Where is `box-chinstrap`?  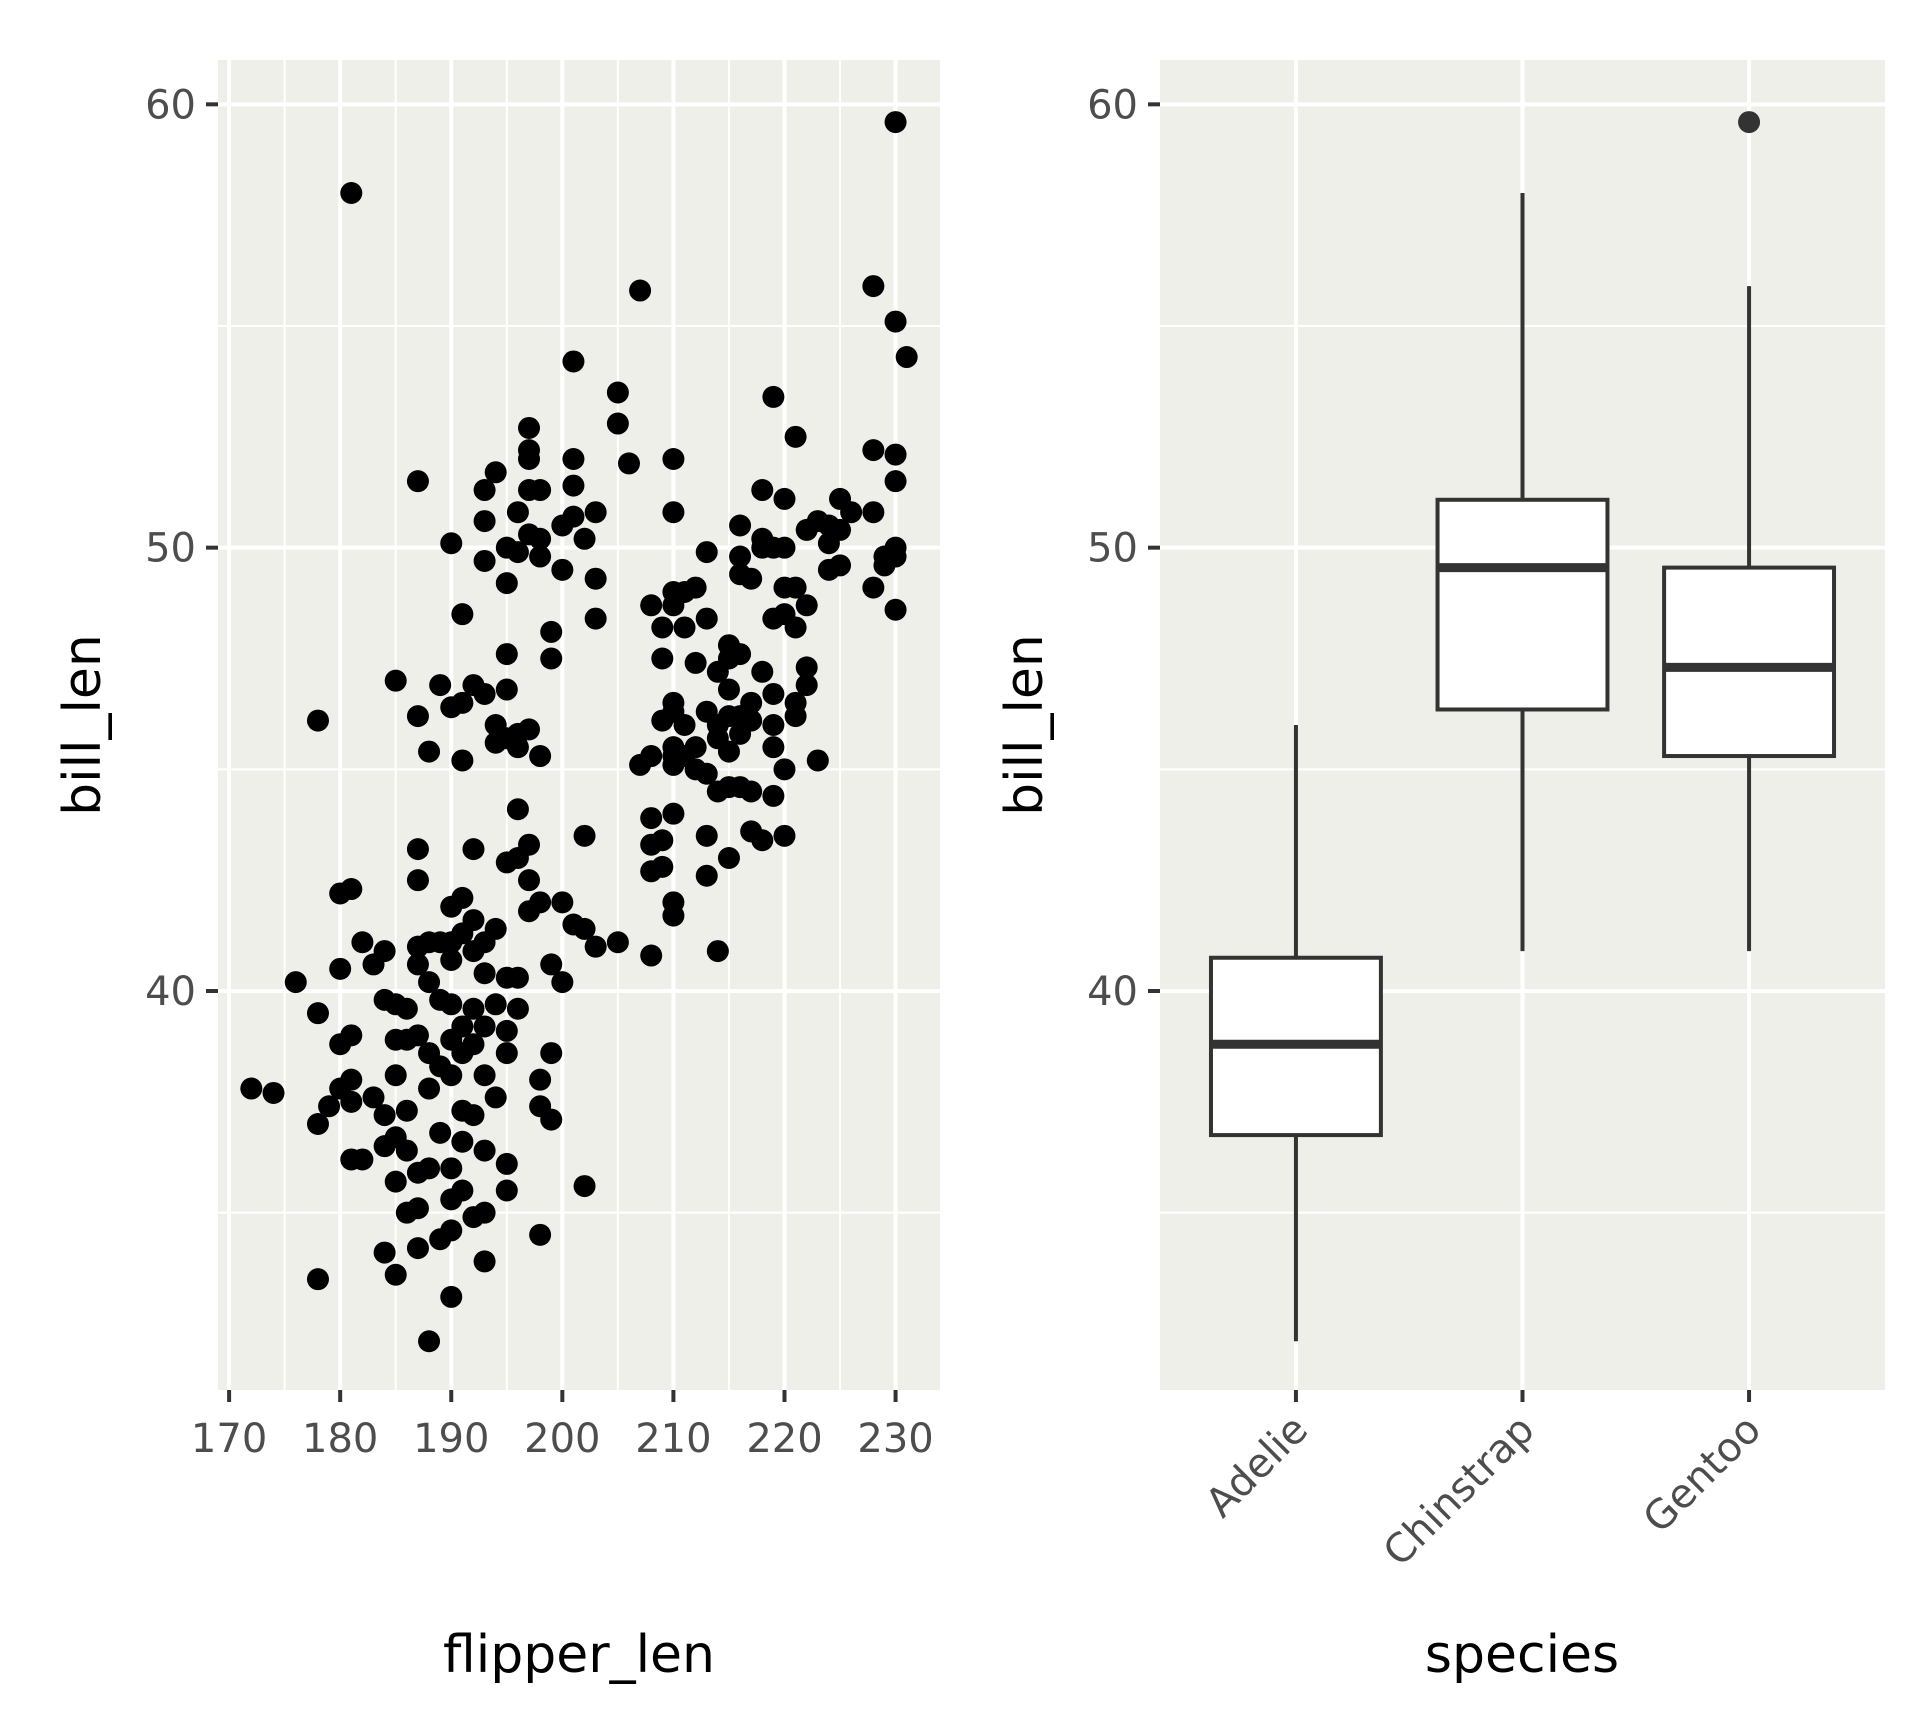
box-chinstrap is located at coordinates (1522, 572).